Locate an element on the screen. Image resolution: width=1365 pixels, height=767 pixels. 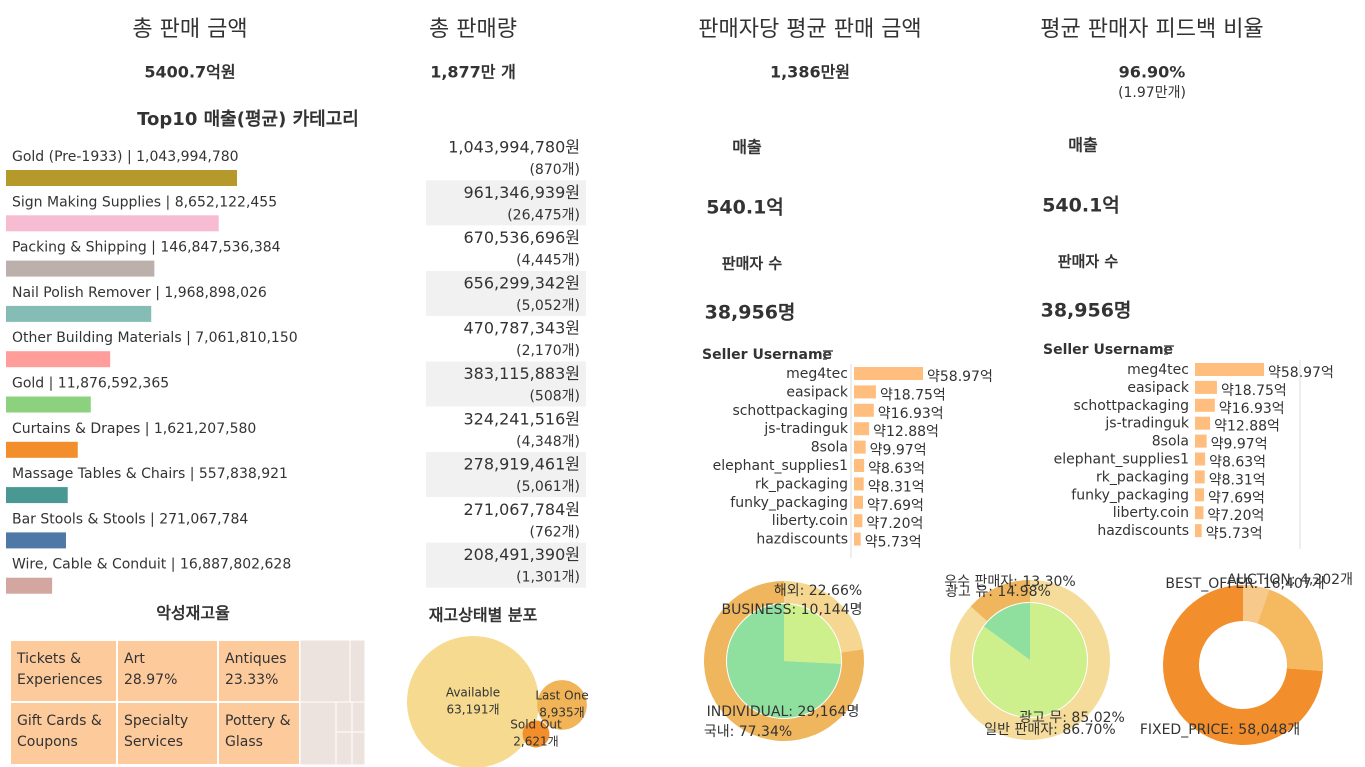
kpi-title: 판매자당 평균 판매 금액 is located at coordinates (809, 29).